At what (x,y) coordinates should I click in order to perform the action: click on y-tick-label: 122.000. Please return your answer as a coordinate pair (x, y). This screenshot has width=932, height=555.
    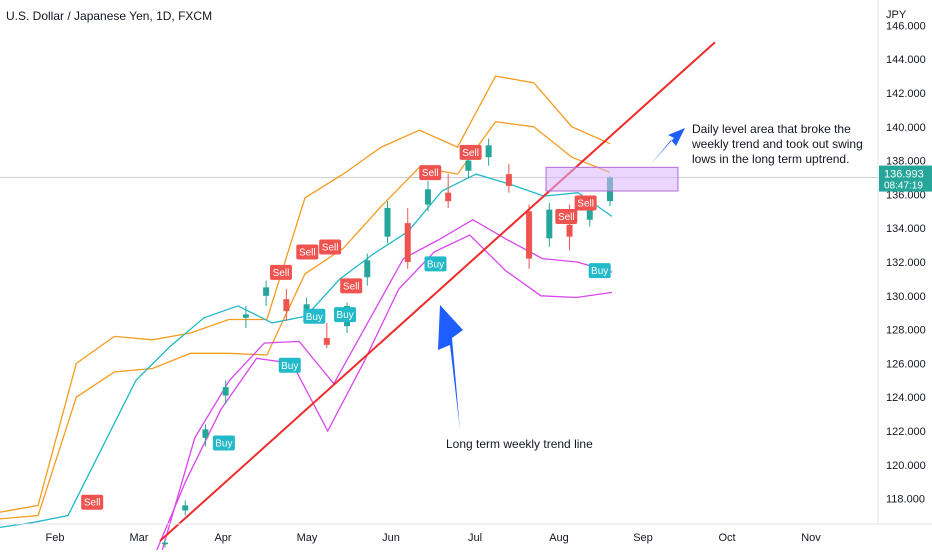
    Looking at the image, I should click on (906, 432).